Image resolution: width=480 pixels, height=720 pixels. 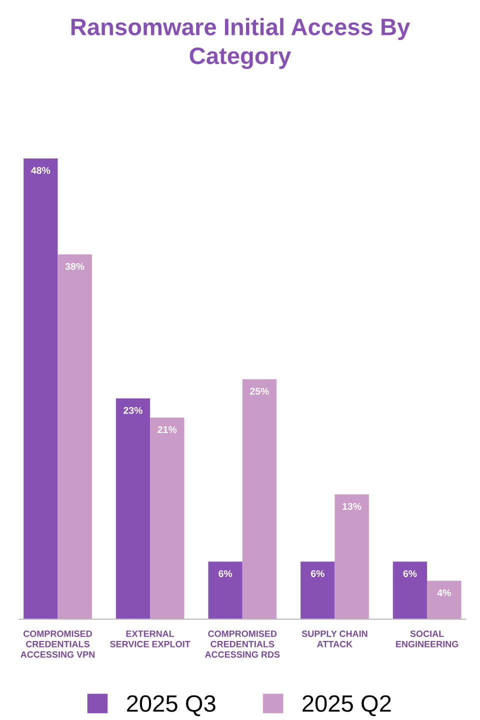 I want to click on x-tick-label: COMPROMISED CREDENTIALS ACCESSING VPN, so click(x=57, y=644).